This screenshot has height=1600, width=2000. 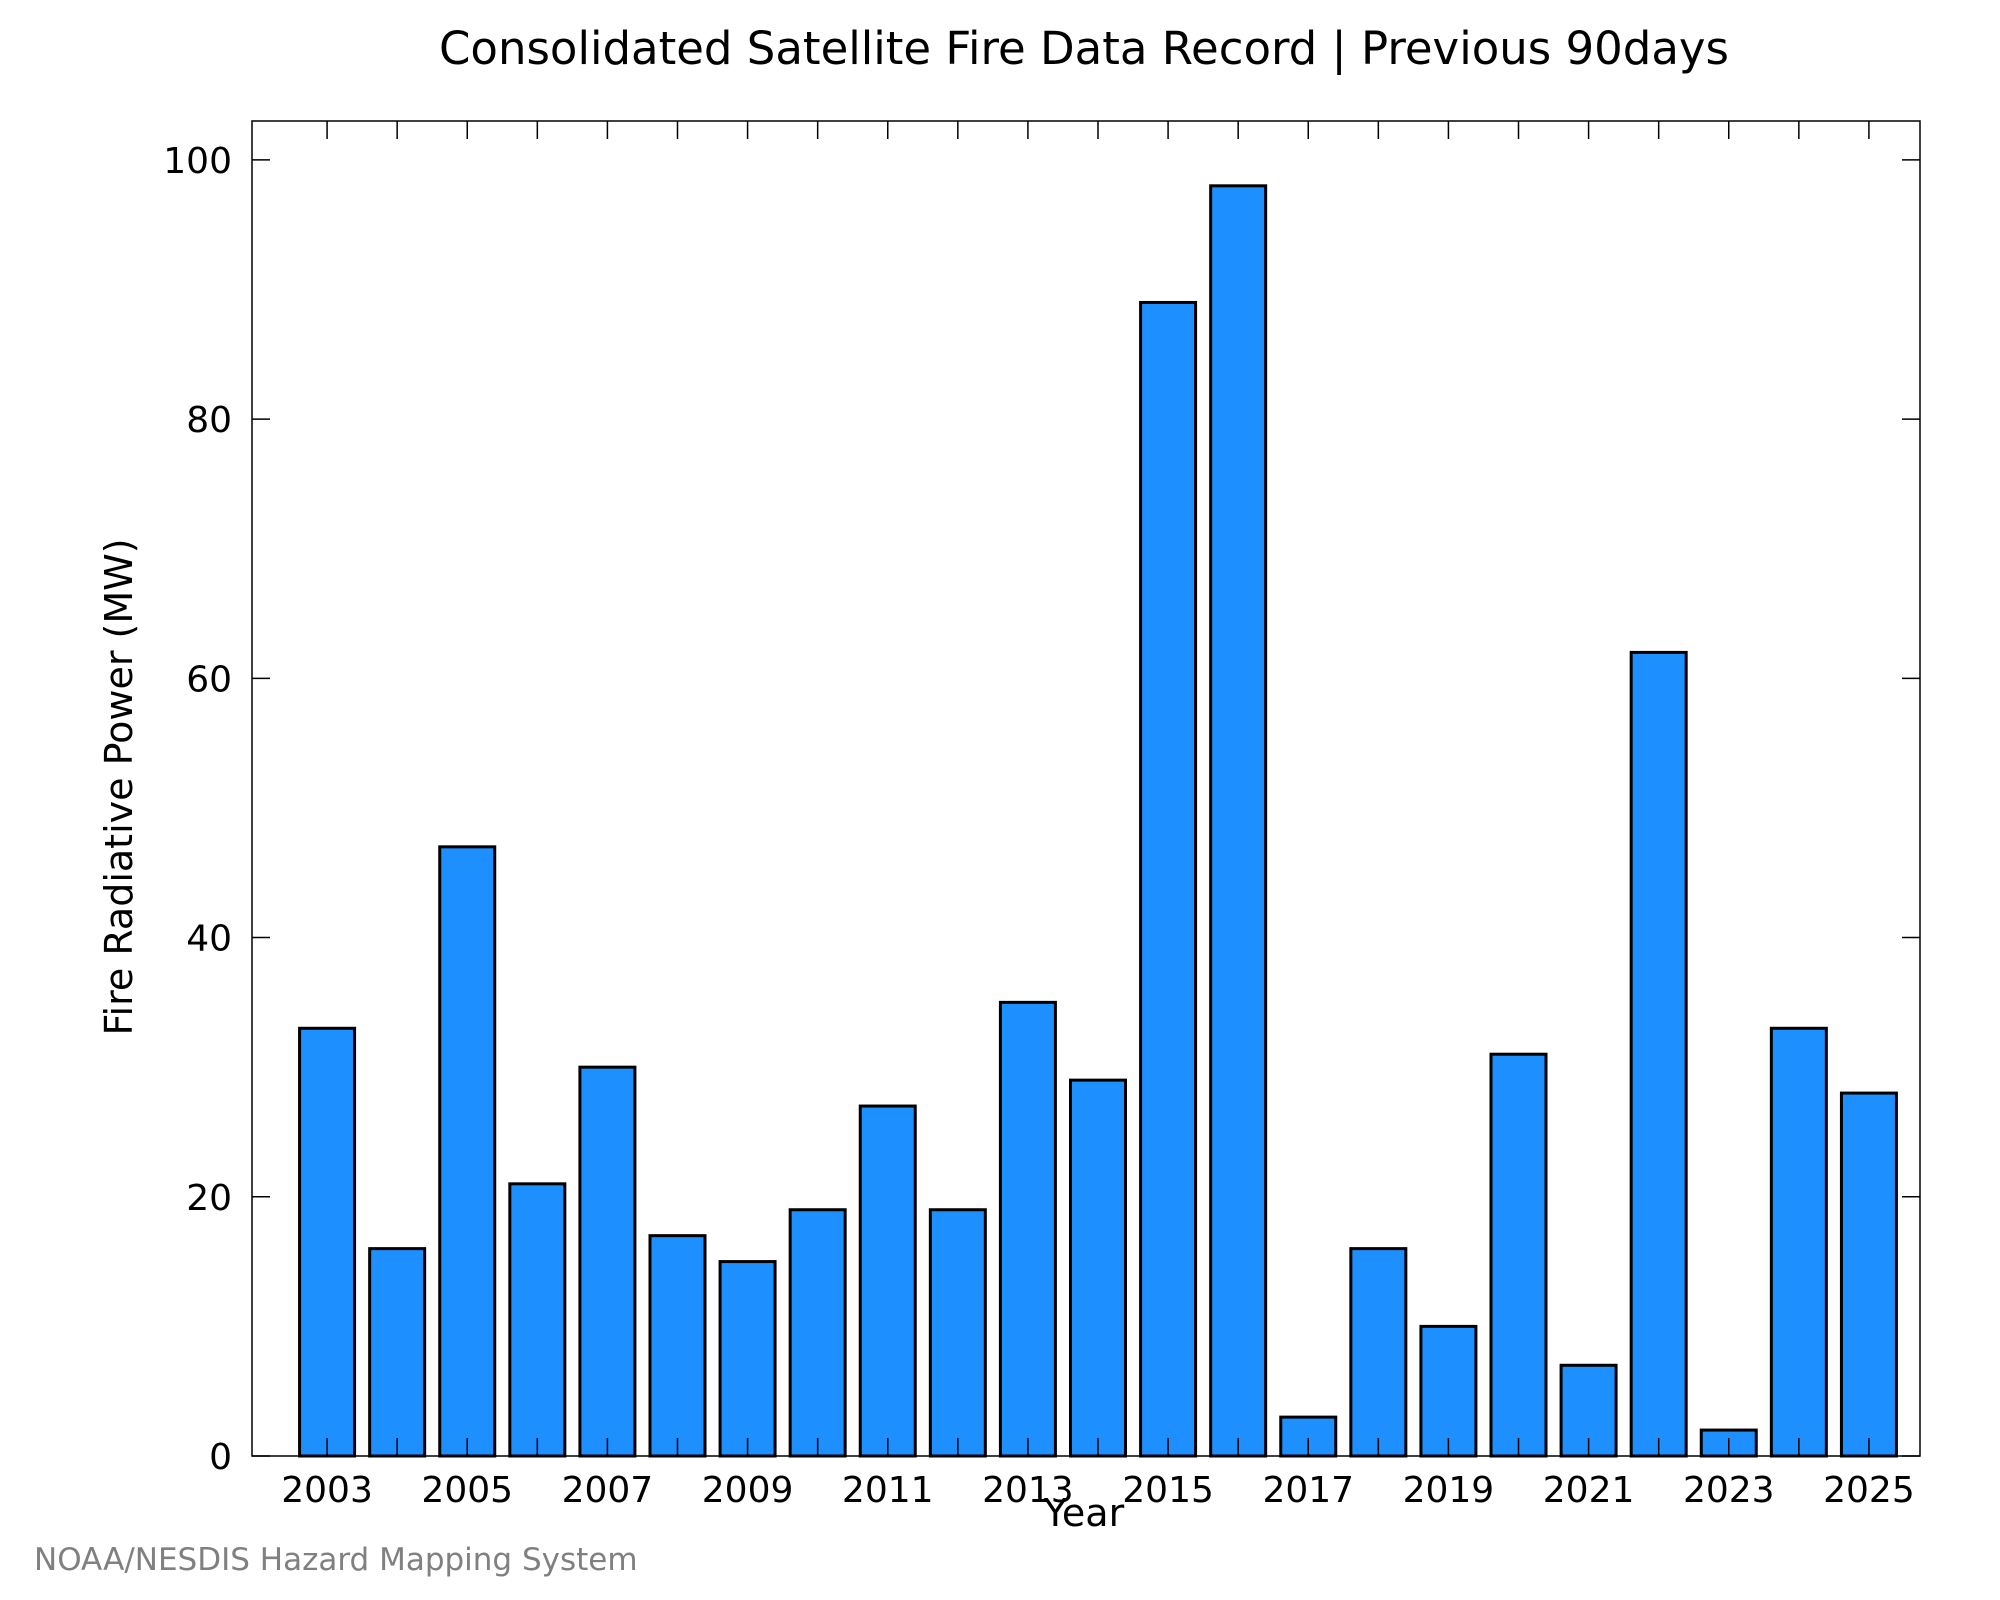 What do you see at coordinates (220, 1457) in the screenshot?
I see `y-tick-label-0: 0` at bounding box center [220, 1457].